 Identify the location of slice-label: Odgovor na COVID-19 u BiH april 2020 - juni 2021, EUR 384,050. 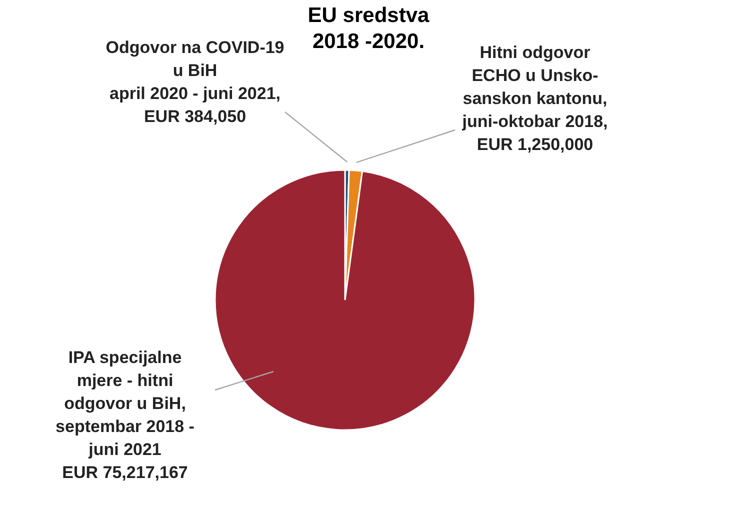
(195, 82).